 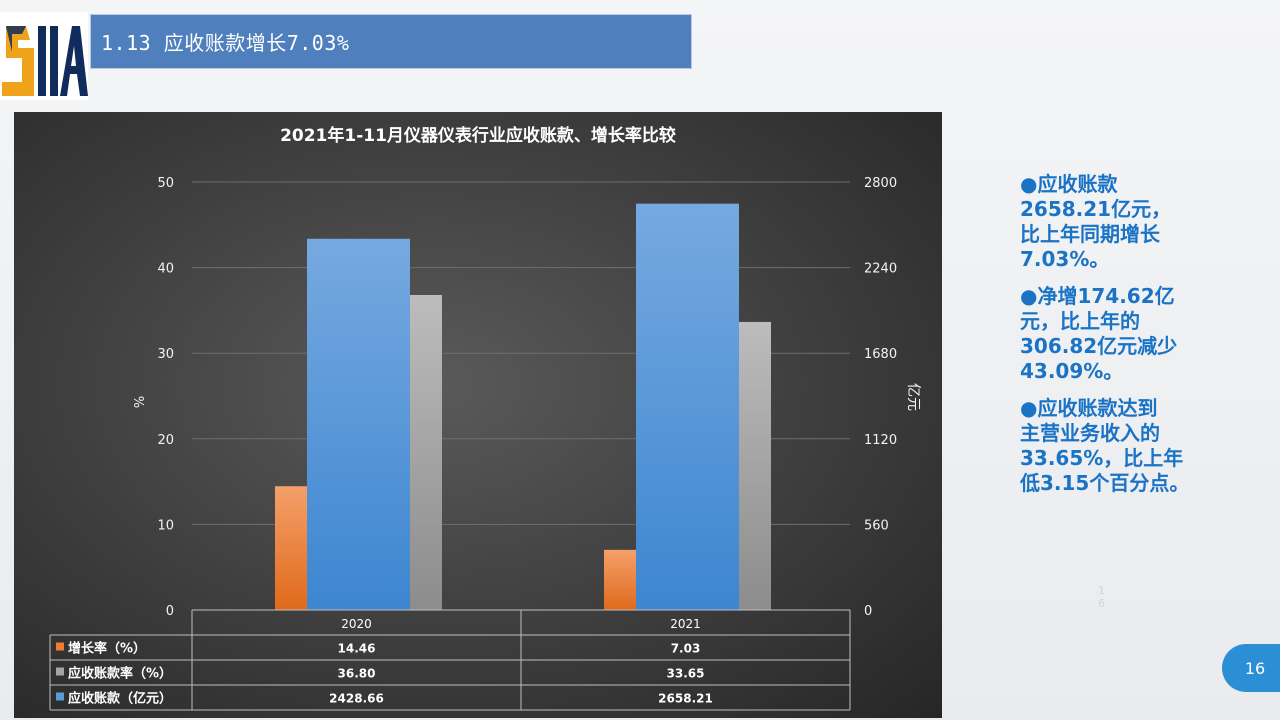 I want to click on left-tick-label: 30, so click(x=165, y=354).